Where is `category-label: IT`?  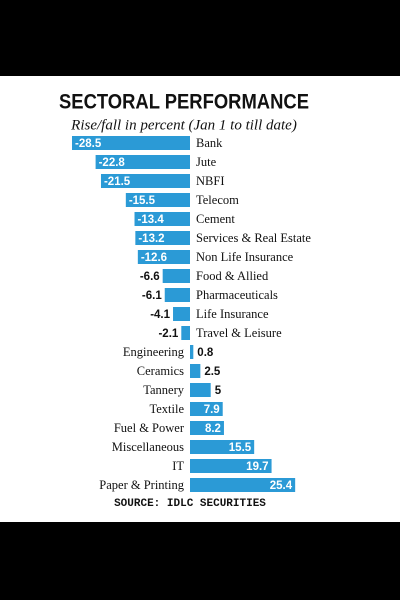
category-label: IT is located at coordinates (178, 466).